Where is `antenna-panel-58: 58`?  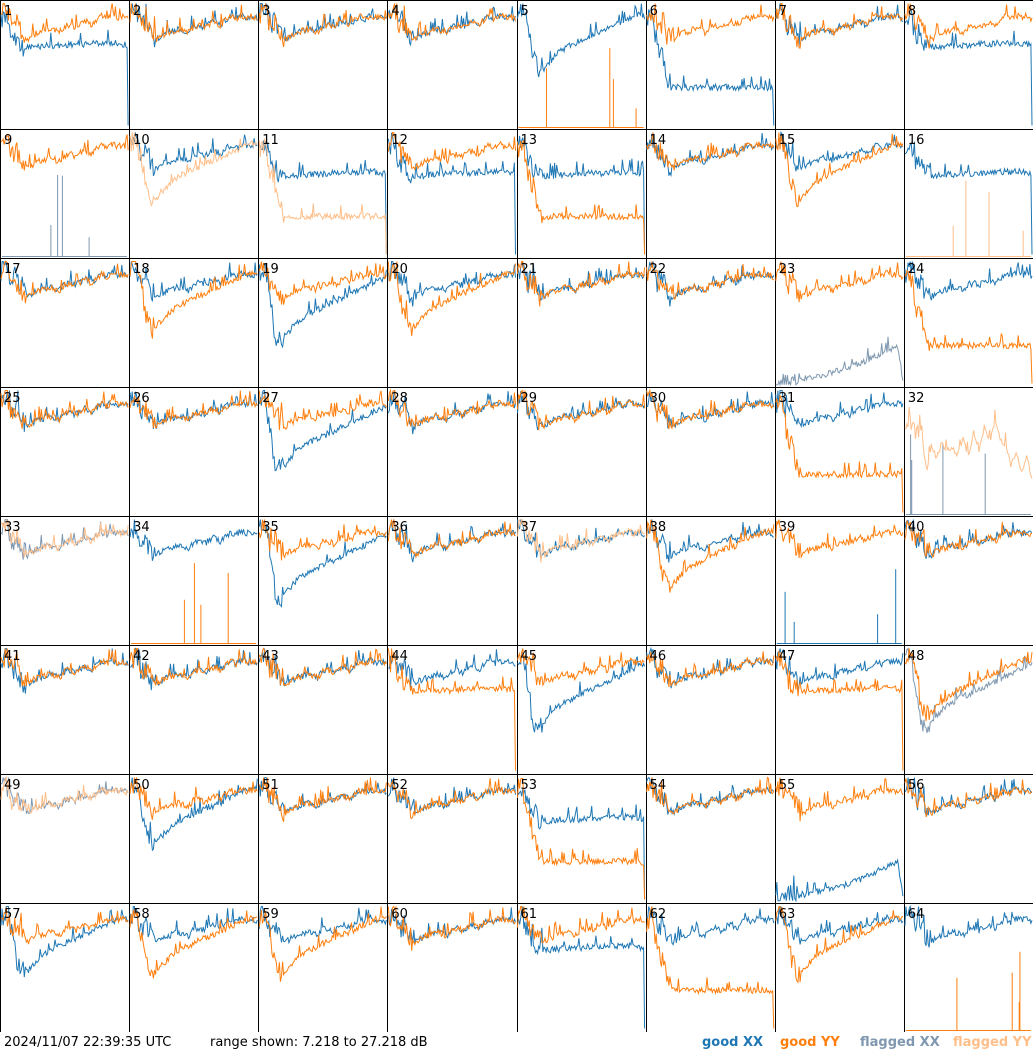
antenna-panel-58: 58 is located at coordinates (193, 942).